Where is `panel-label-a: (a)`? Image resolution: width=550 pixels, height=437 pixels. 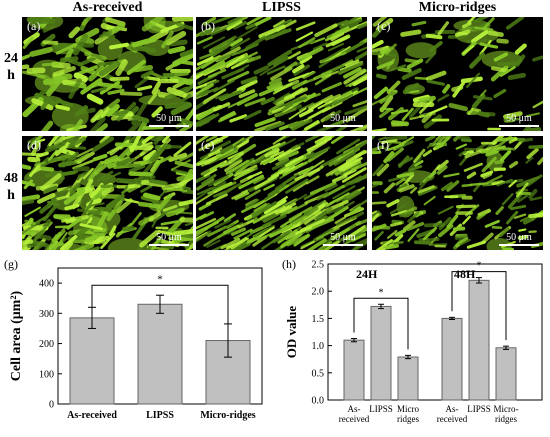 panel-label-a: (a) is located at coordinates (33, 26).